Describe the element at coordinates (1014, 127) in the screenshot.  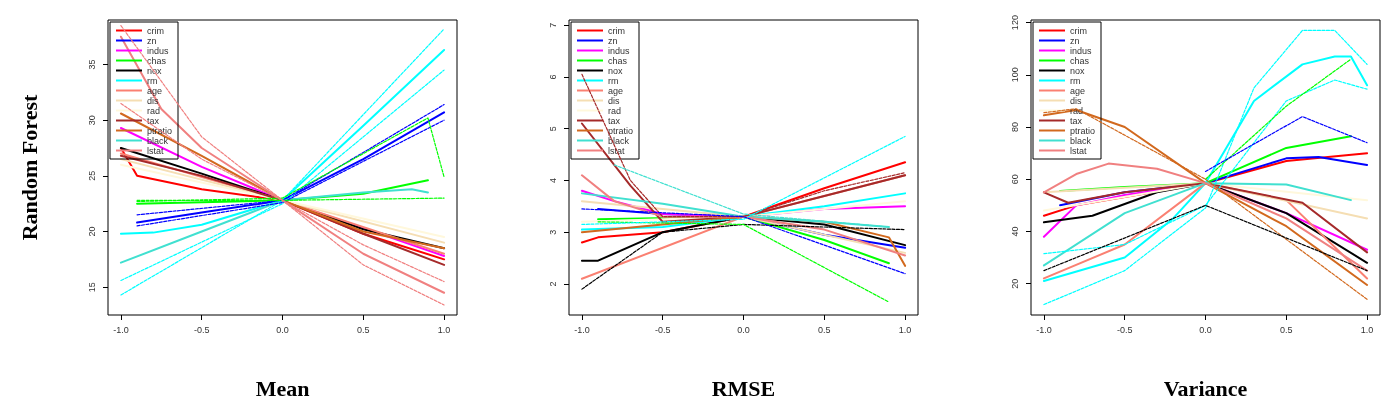
I see `y-tick-label: 80` at that location.